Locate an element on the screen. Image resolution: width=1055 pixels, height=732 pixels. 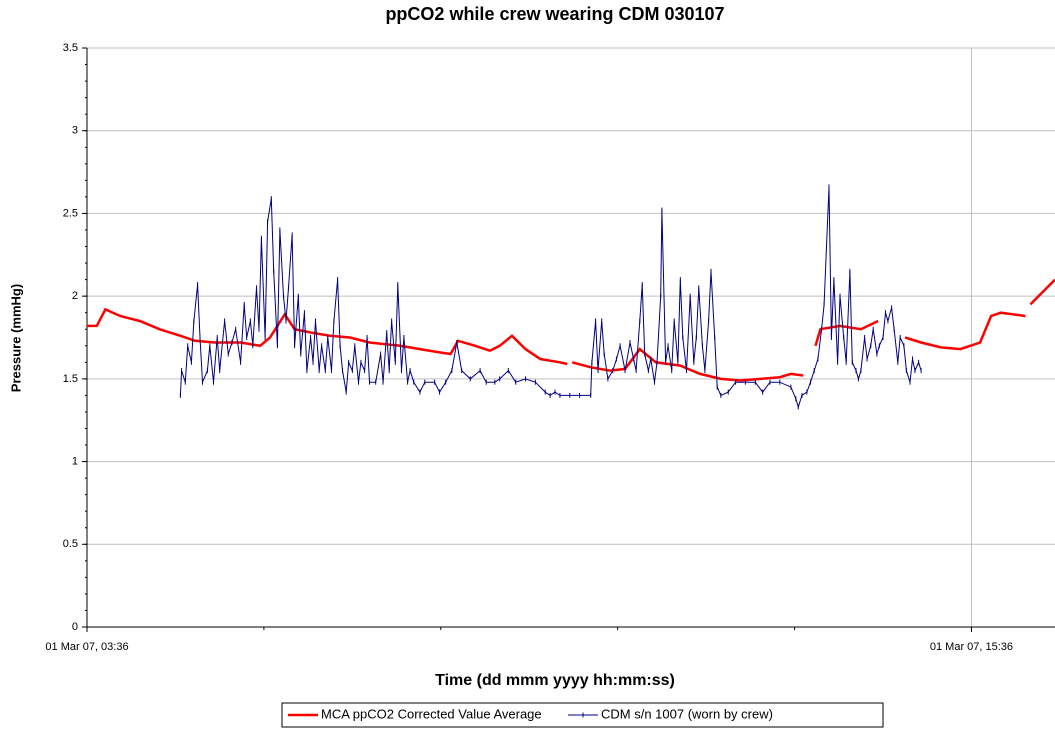
legend-label: MCA ppCO2 Corrected Value Average is located at coordinates (431, 713).